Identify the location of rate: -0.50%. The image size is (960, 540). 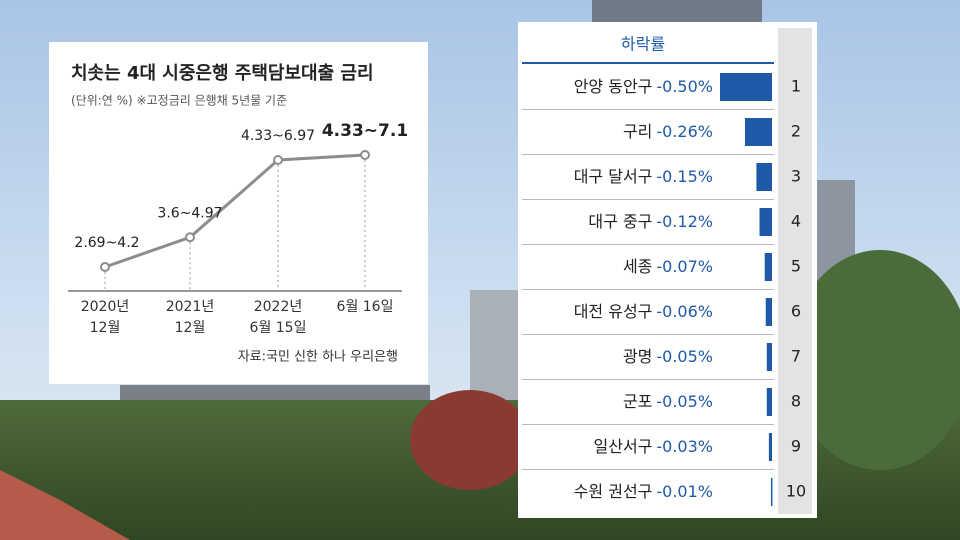
(684, 86).